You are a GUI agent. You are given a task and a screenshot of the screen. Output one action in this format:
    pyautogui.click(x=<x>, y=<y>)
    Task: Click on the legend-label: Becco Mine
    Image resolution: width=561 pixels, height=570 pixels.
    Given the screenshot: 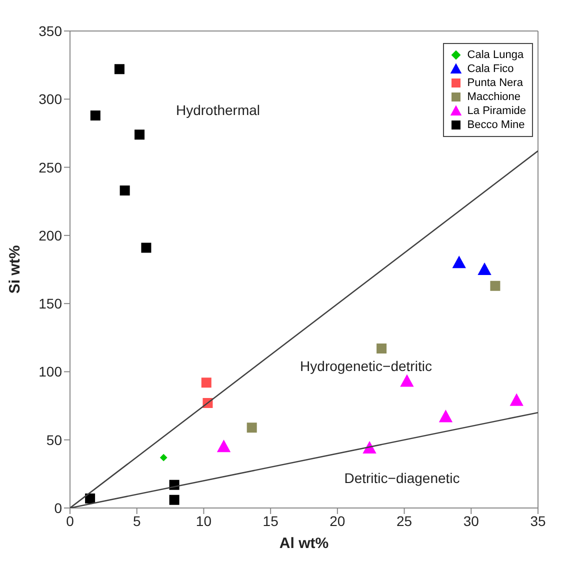 What is the action you would take?
    pyautogui.click(x=496, y=125)
    